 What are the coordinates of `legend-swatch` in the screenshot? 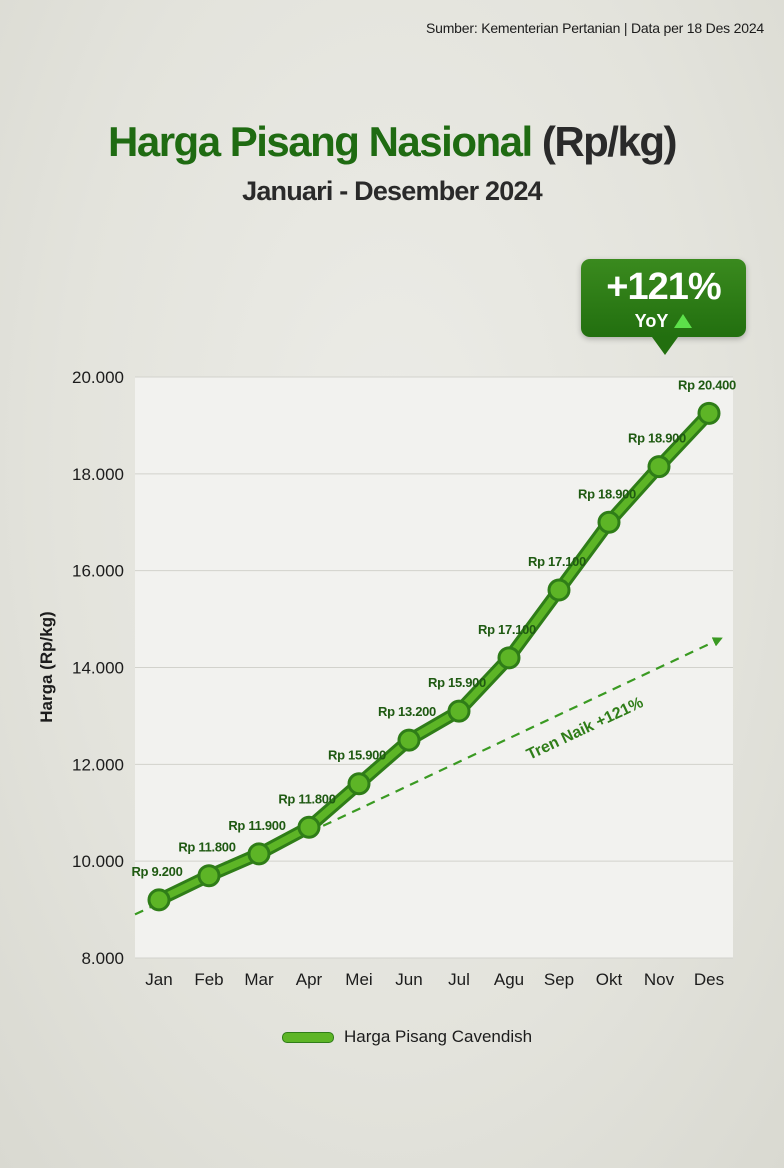 It's located at (308, 1037).